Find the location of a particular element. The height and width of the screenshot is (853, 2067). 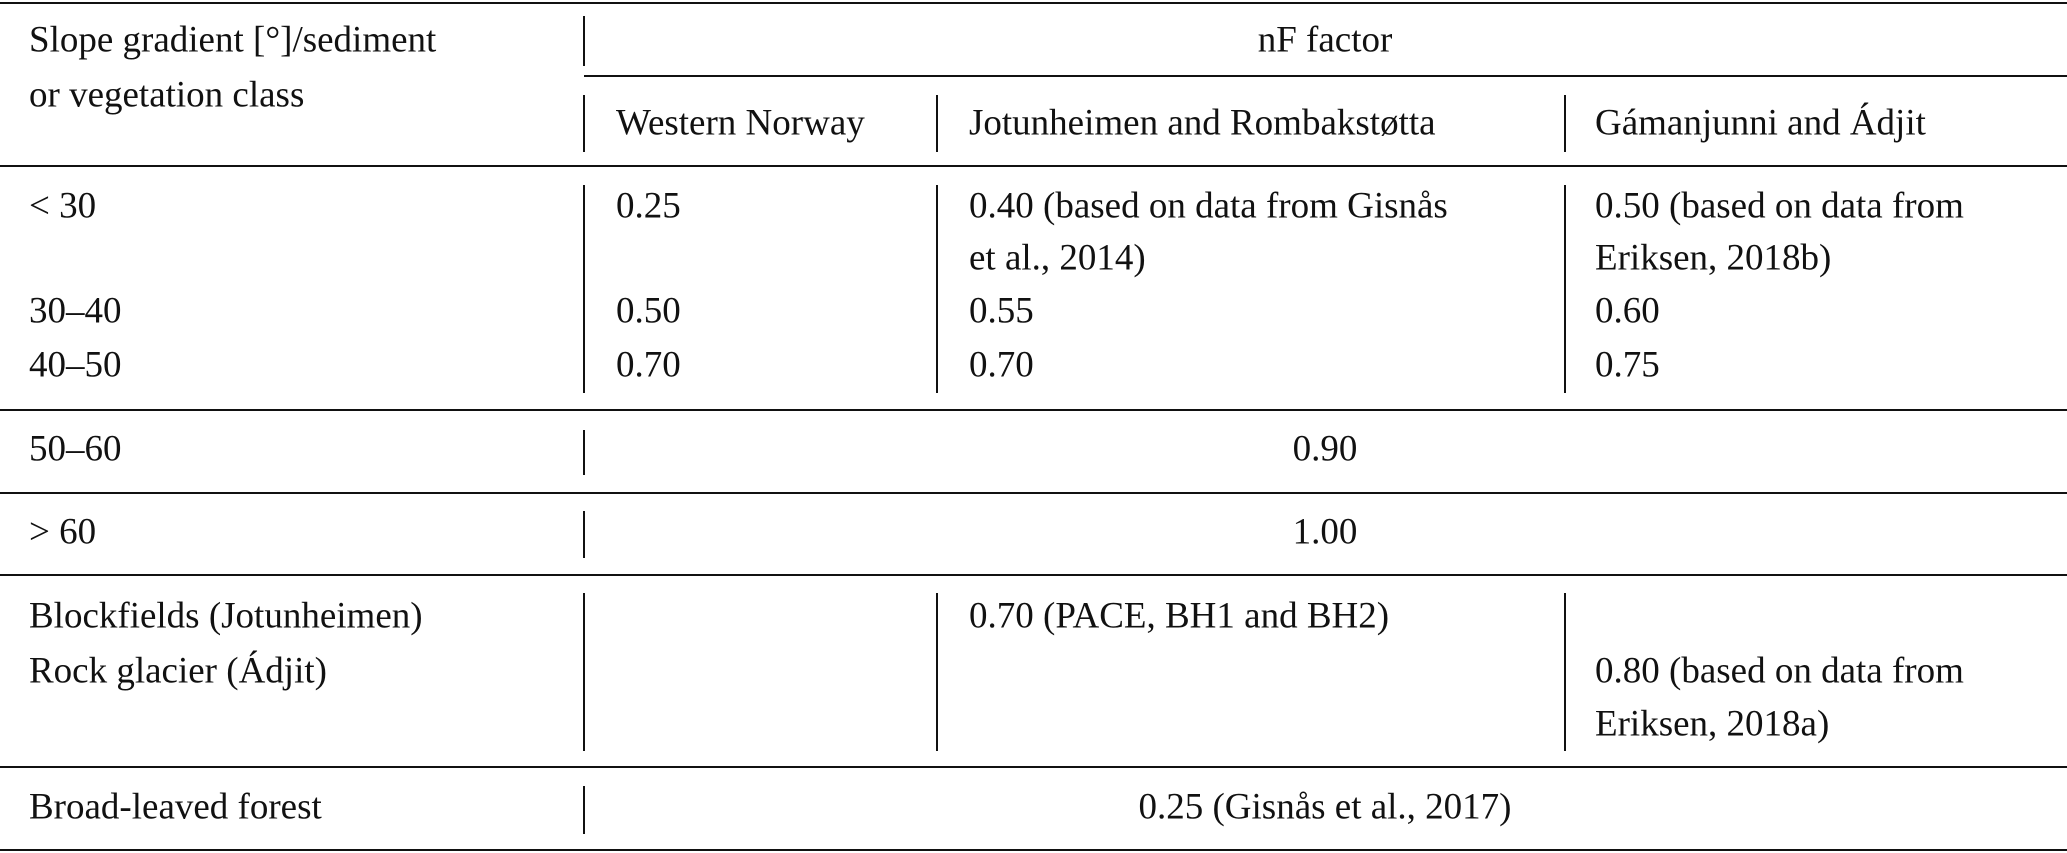

cell: 0.90 is located at coordinates (1325, 449).